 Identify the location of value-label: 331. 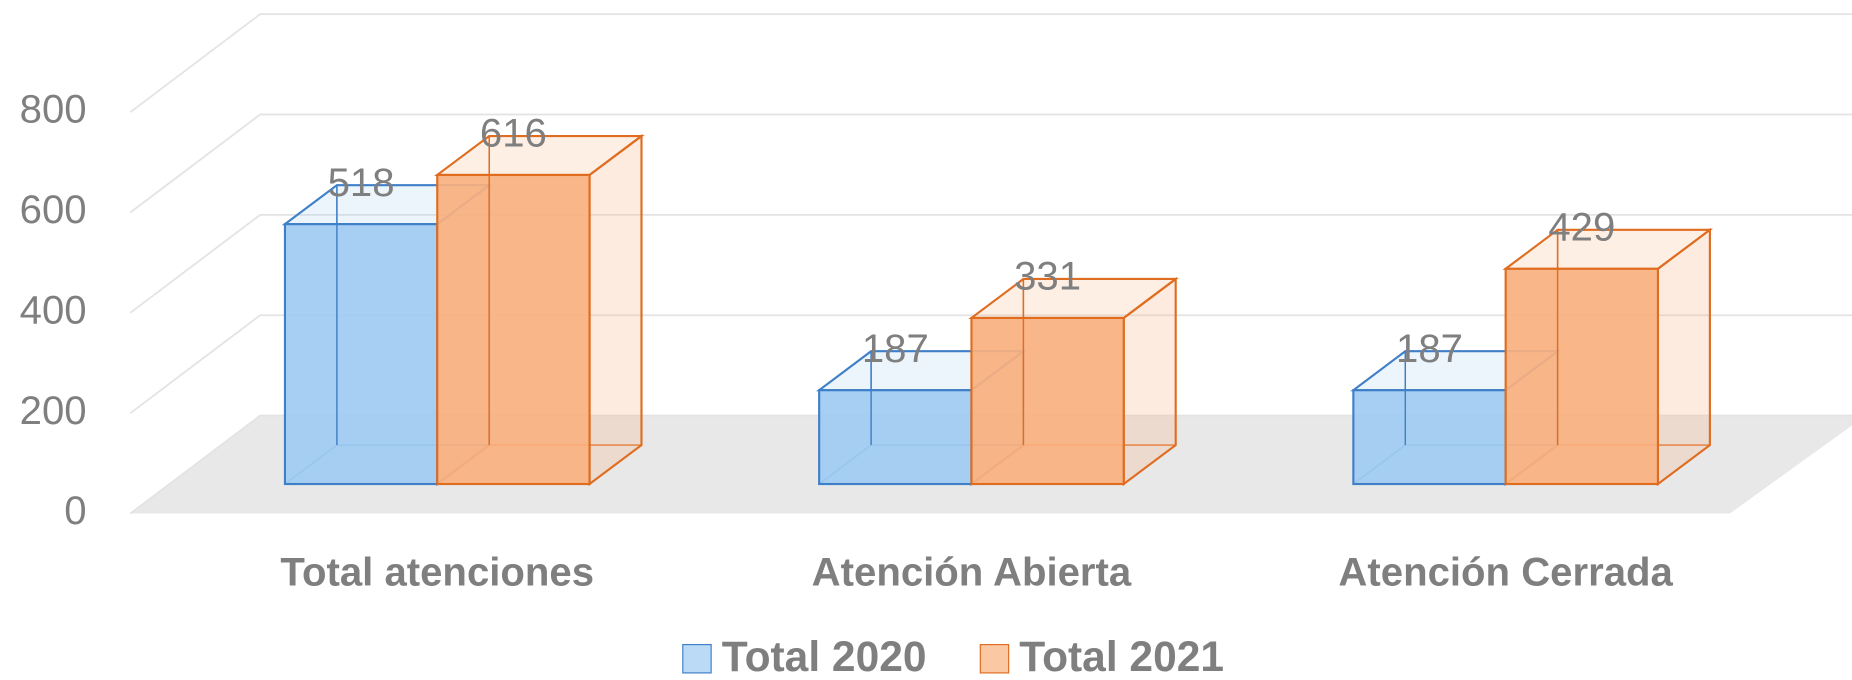
(1047, 276).